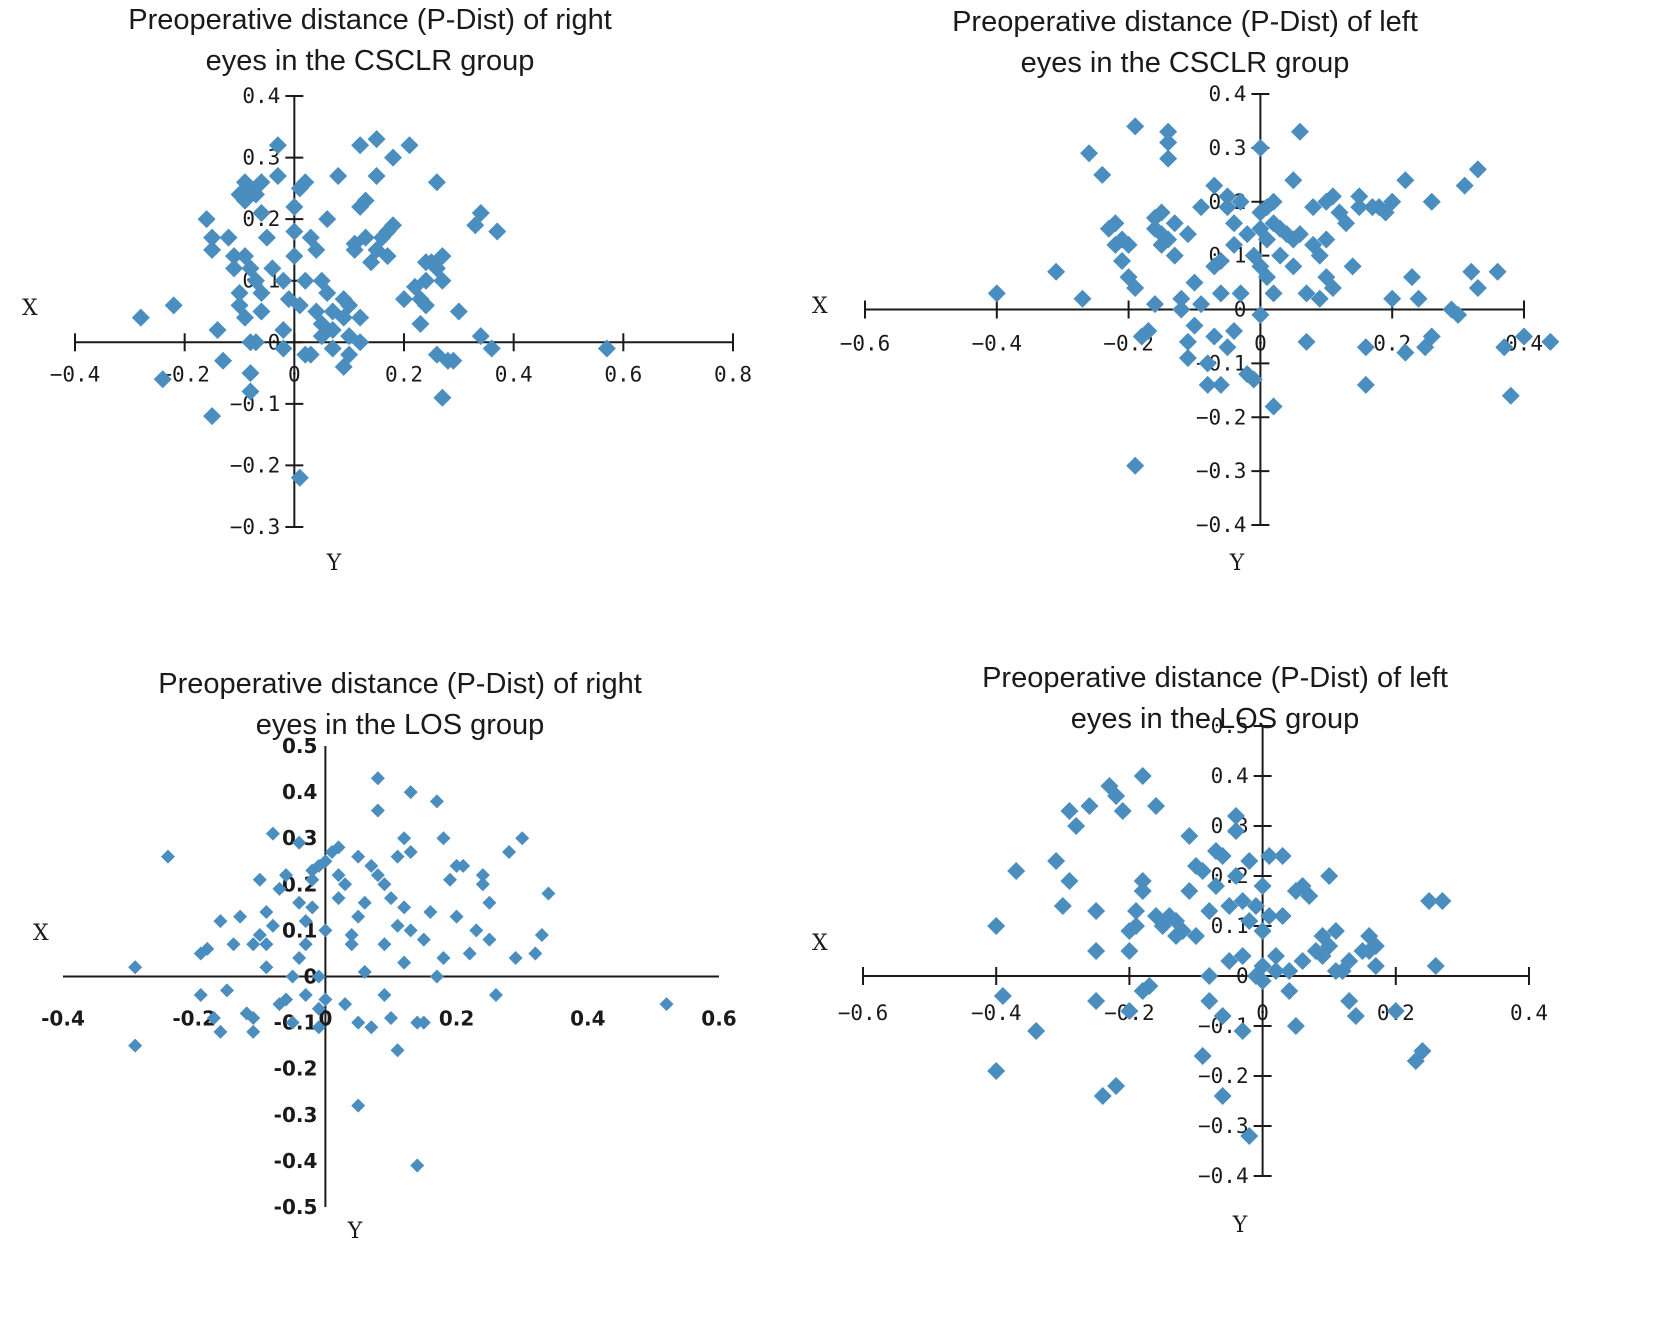  I want to click on y-tick-label: 0.3, so click(1227, 148).